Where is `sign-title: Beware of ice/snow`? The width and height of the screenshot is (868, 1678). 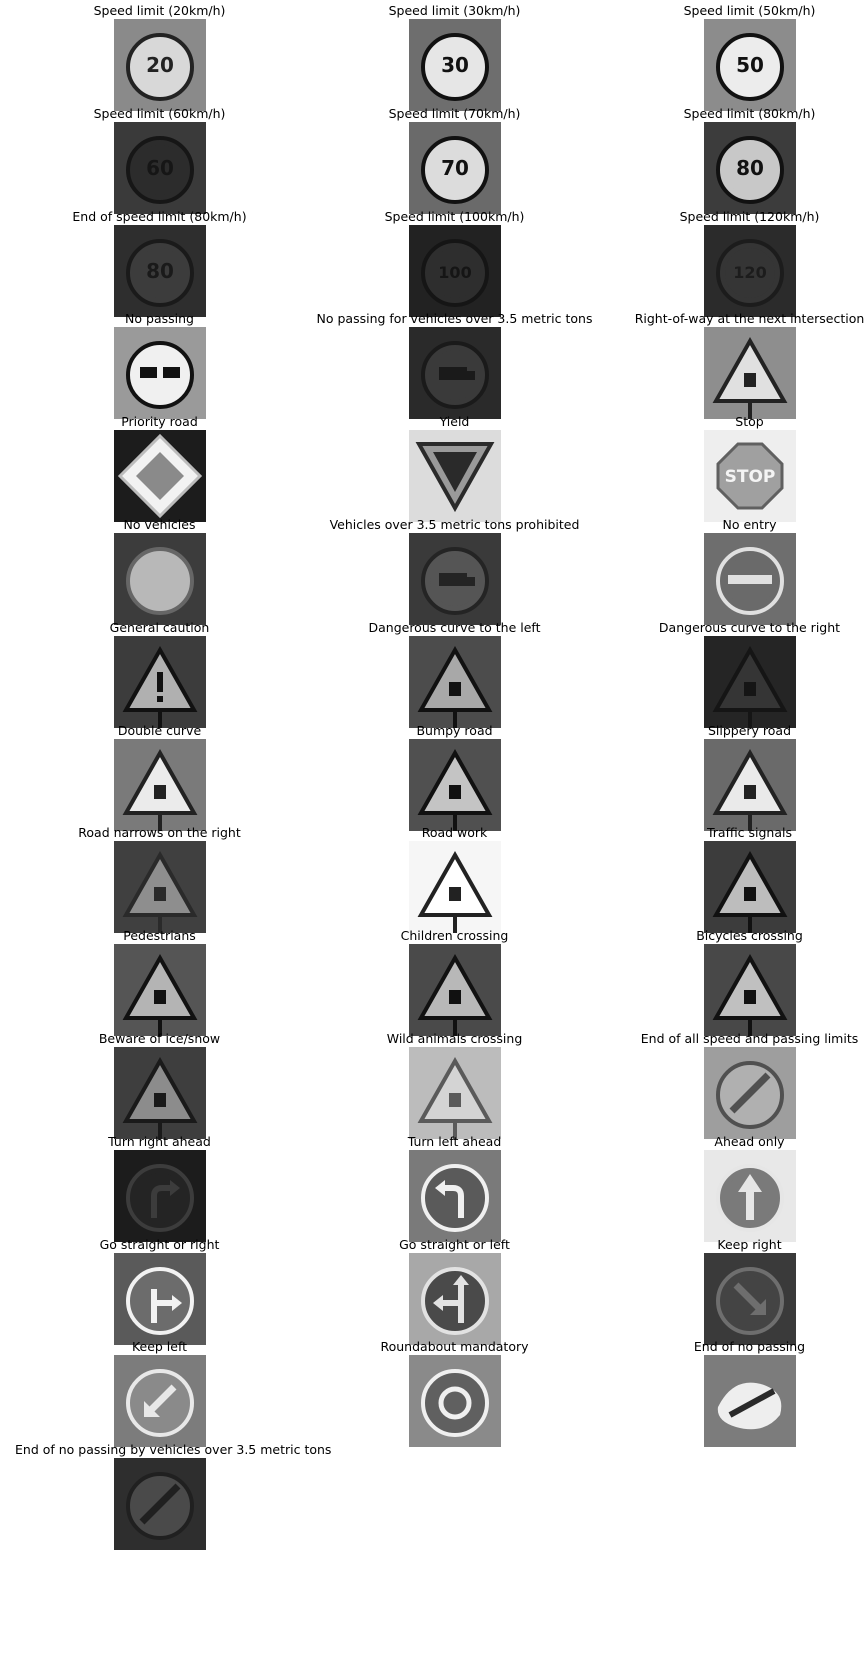 sign-title: Beware of ice/snow is located at coordinates (159, 1038).